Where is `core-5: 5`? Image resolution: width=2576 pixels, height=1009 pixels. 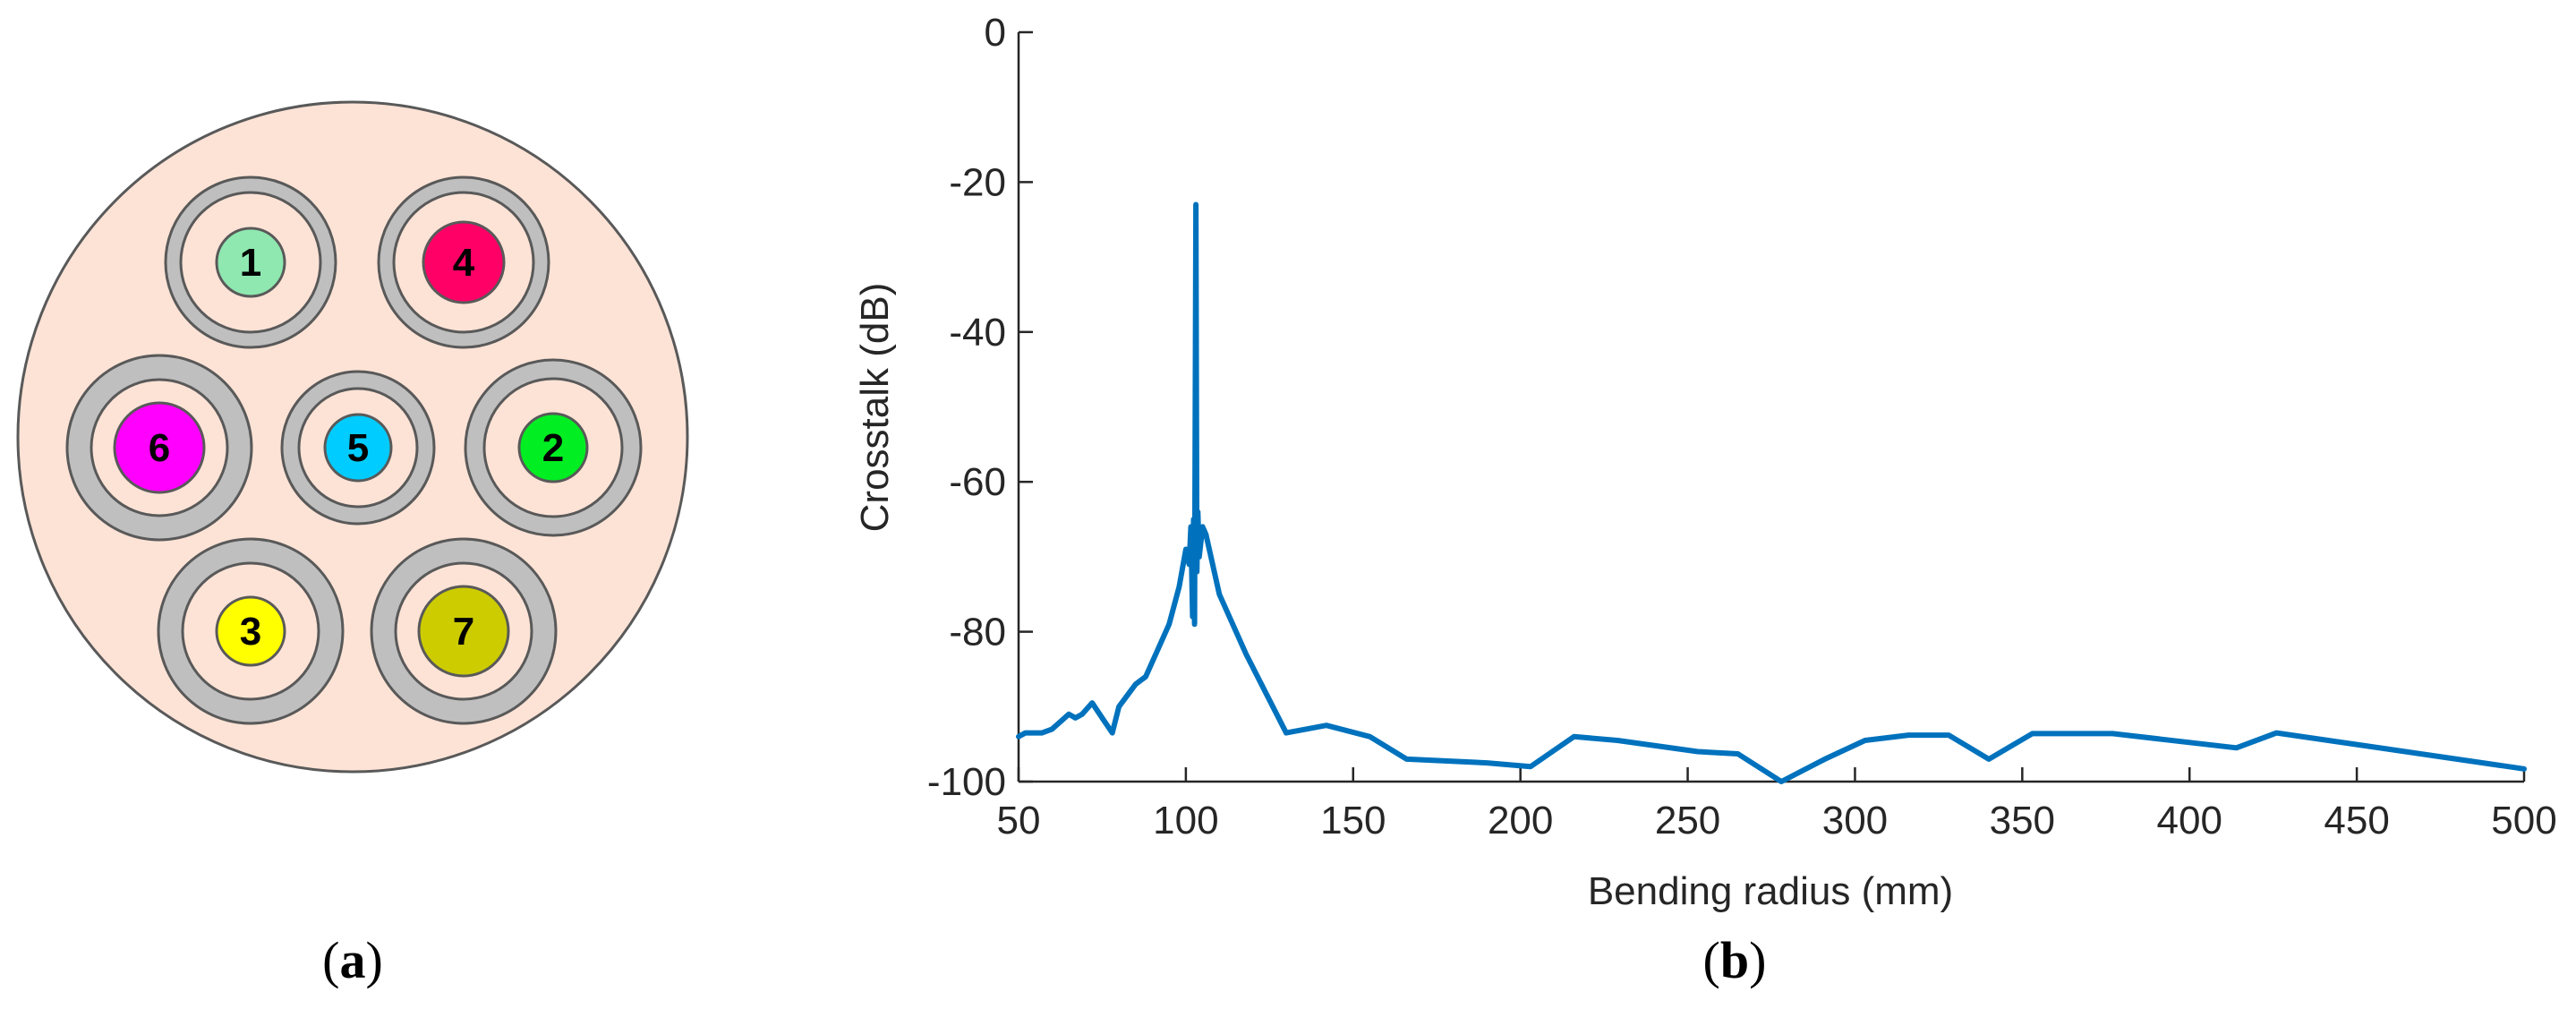
core-5: 5 is located at coordinates (358, 448).